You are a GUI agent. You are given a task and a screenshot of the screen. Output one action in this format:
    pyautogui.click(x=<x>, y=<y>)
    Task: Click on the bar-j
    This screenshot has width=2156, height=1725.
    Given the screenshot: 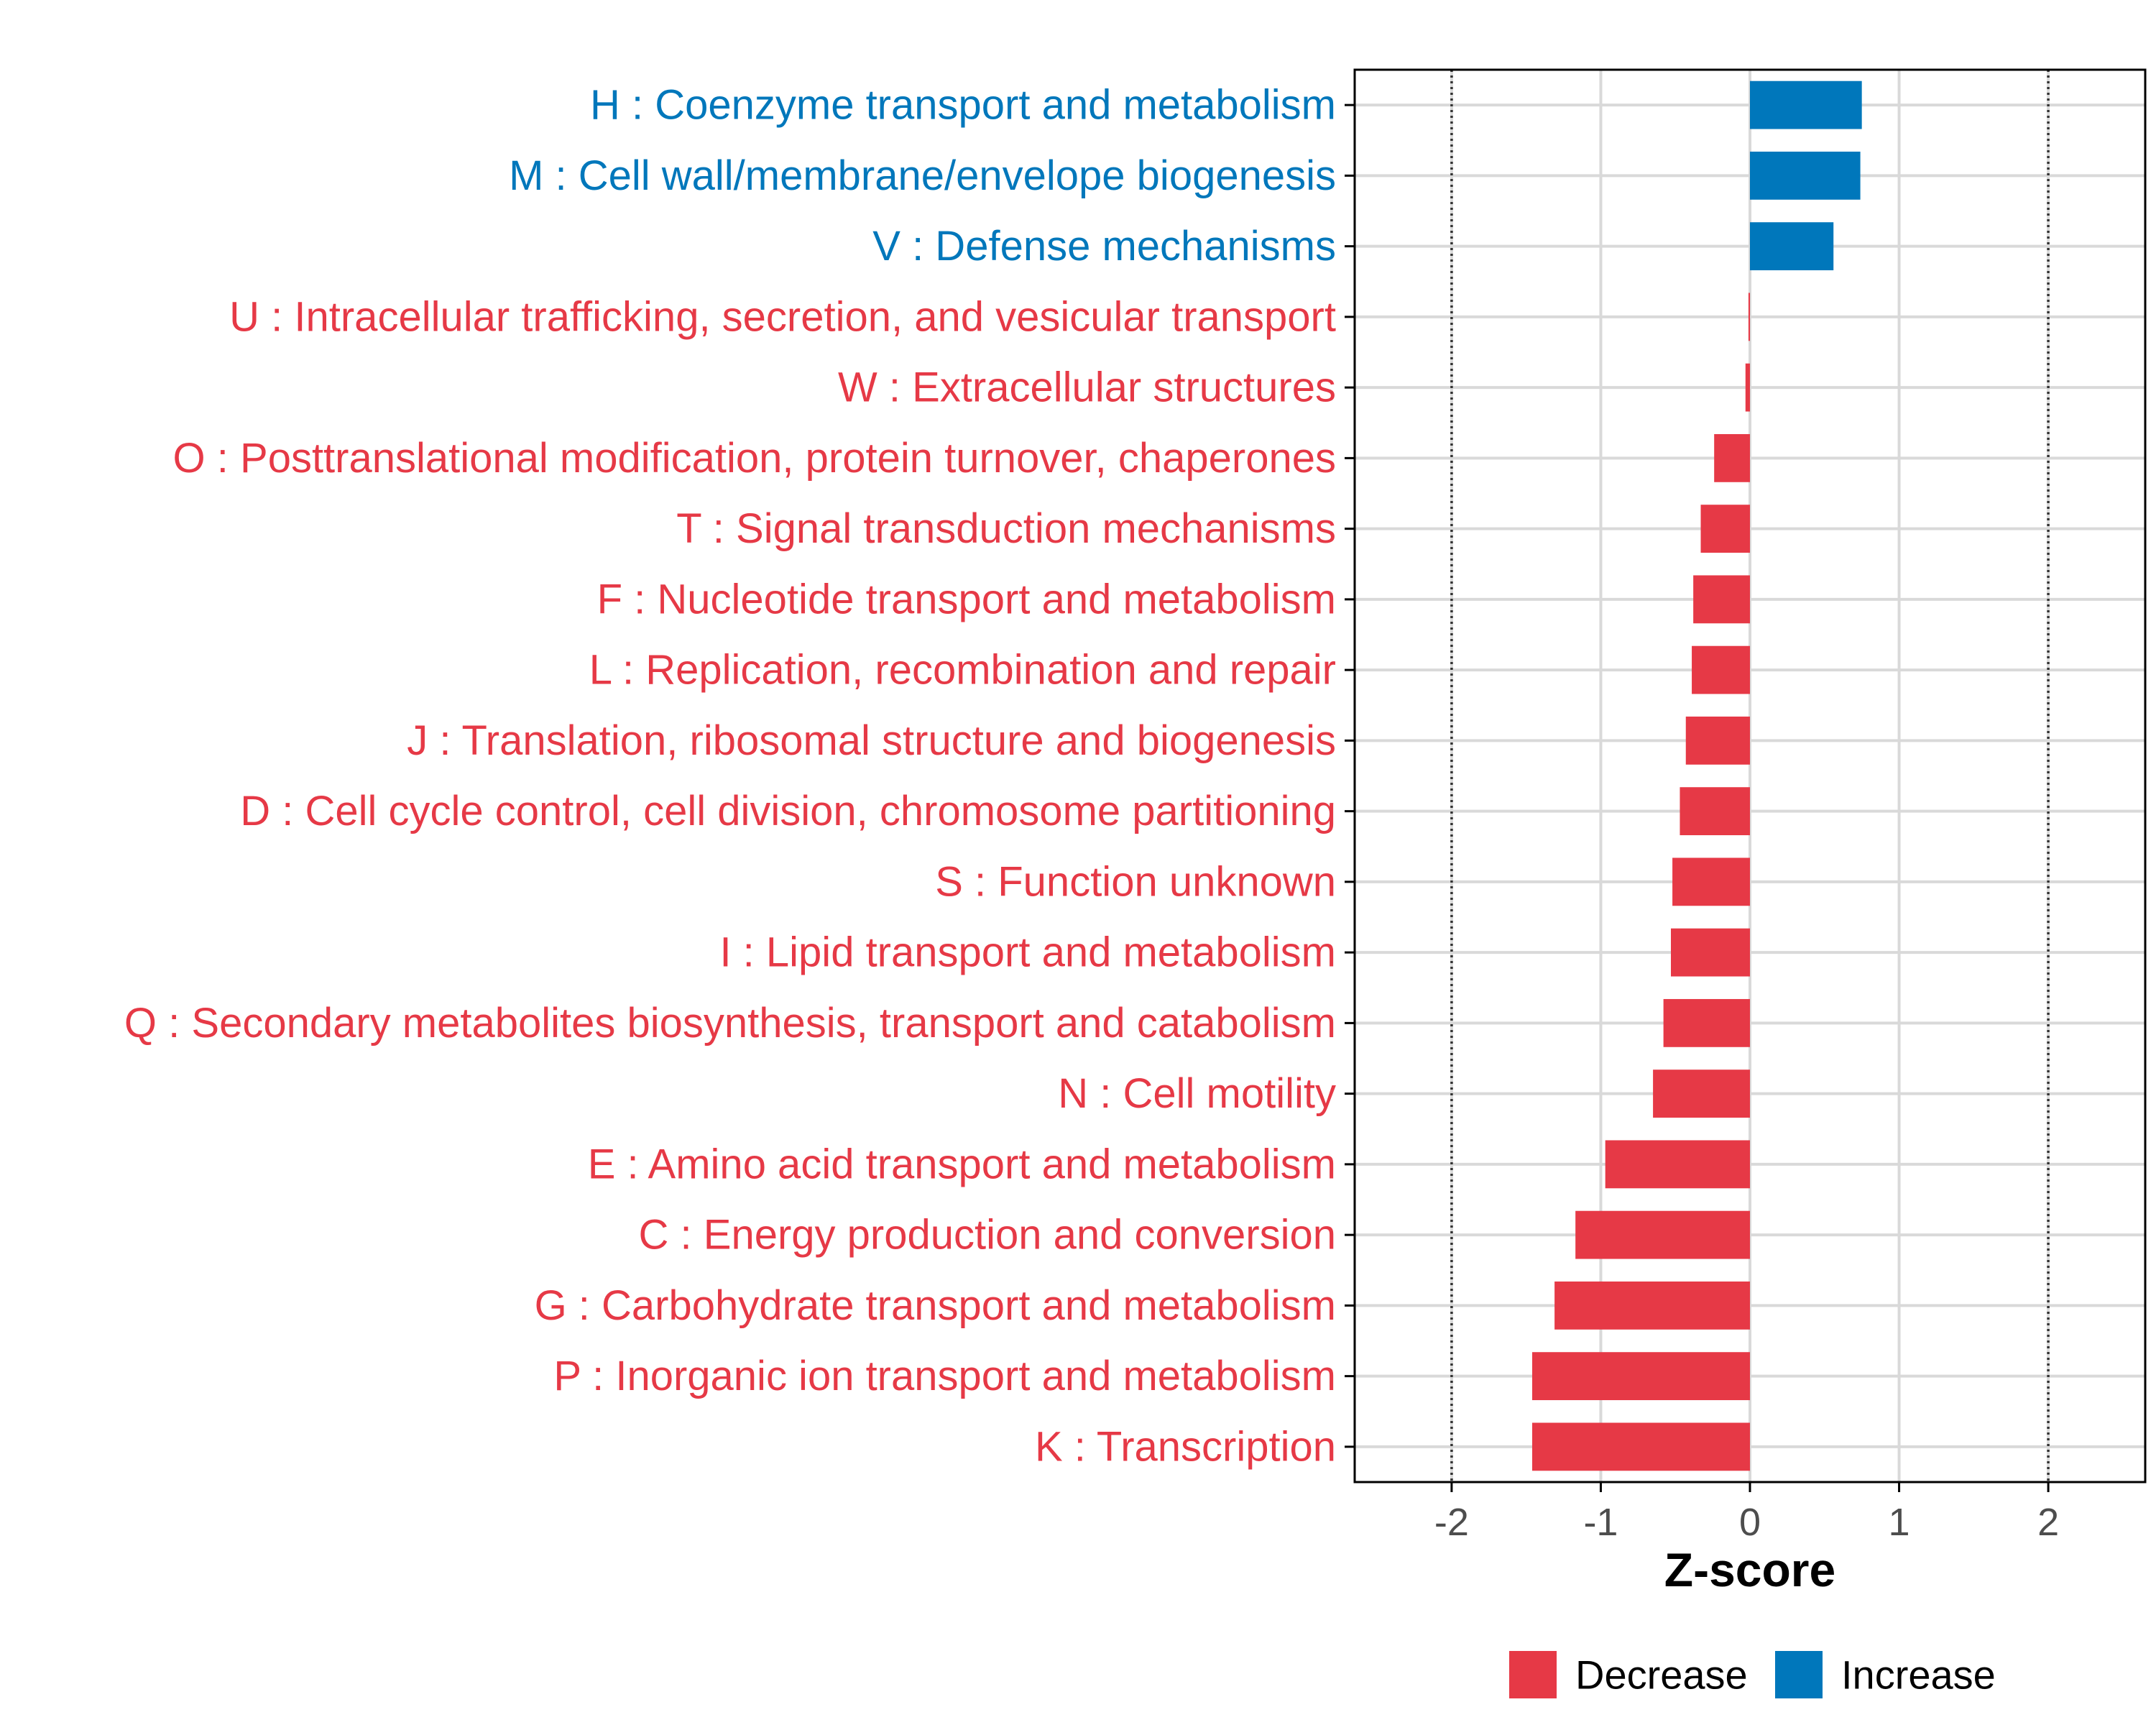 What is the action you would take?
    pyautogui.click(x=1718, y=740)
    